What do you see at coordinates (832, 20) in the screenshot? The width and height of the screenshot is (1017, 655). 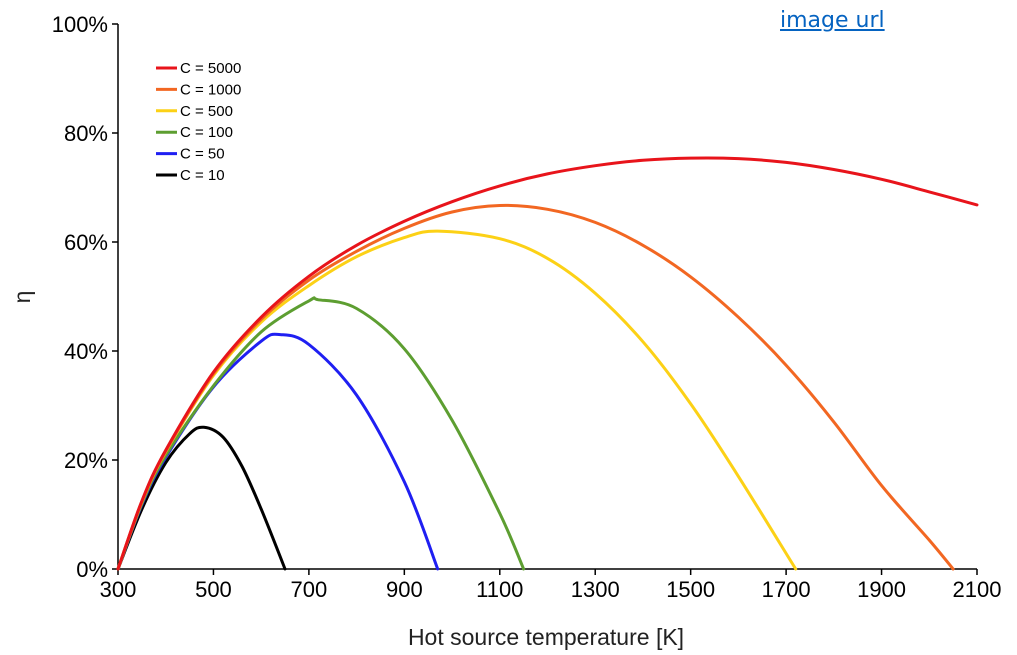 I see `image-url-link: image url` at bounding box center [832, 20].